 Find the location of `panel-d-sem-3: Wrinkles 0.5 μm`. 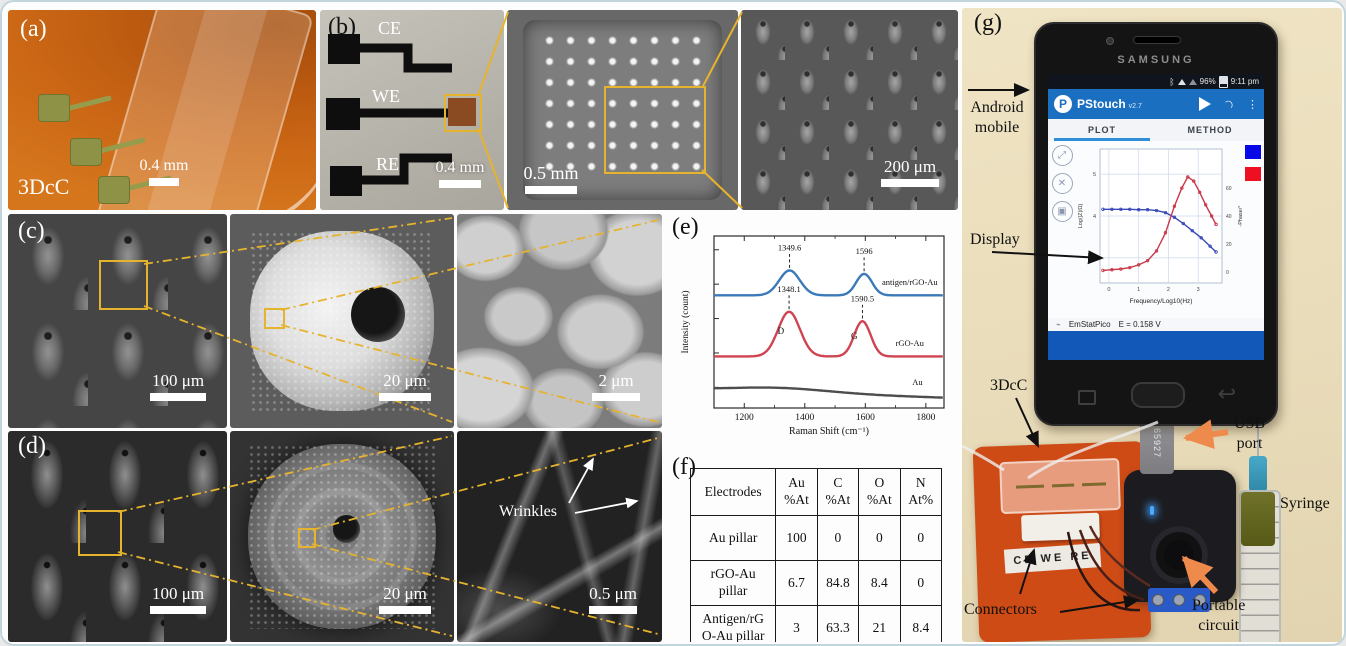

panel-d-sem-3: Wrinkles 0.5 μm is located at coordinates (559, 536).